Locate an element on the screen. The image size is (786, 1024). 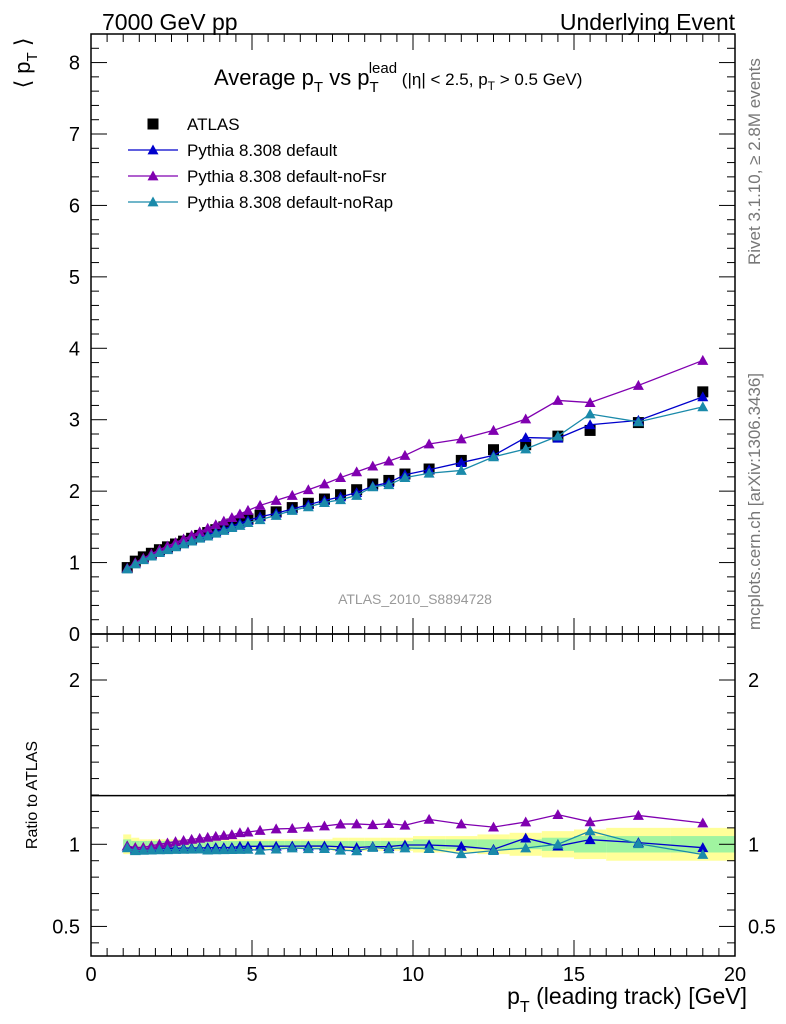
x-tick-label: 5 is located at coordinates (251, 975).